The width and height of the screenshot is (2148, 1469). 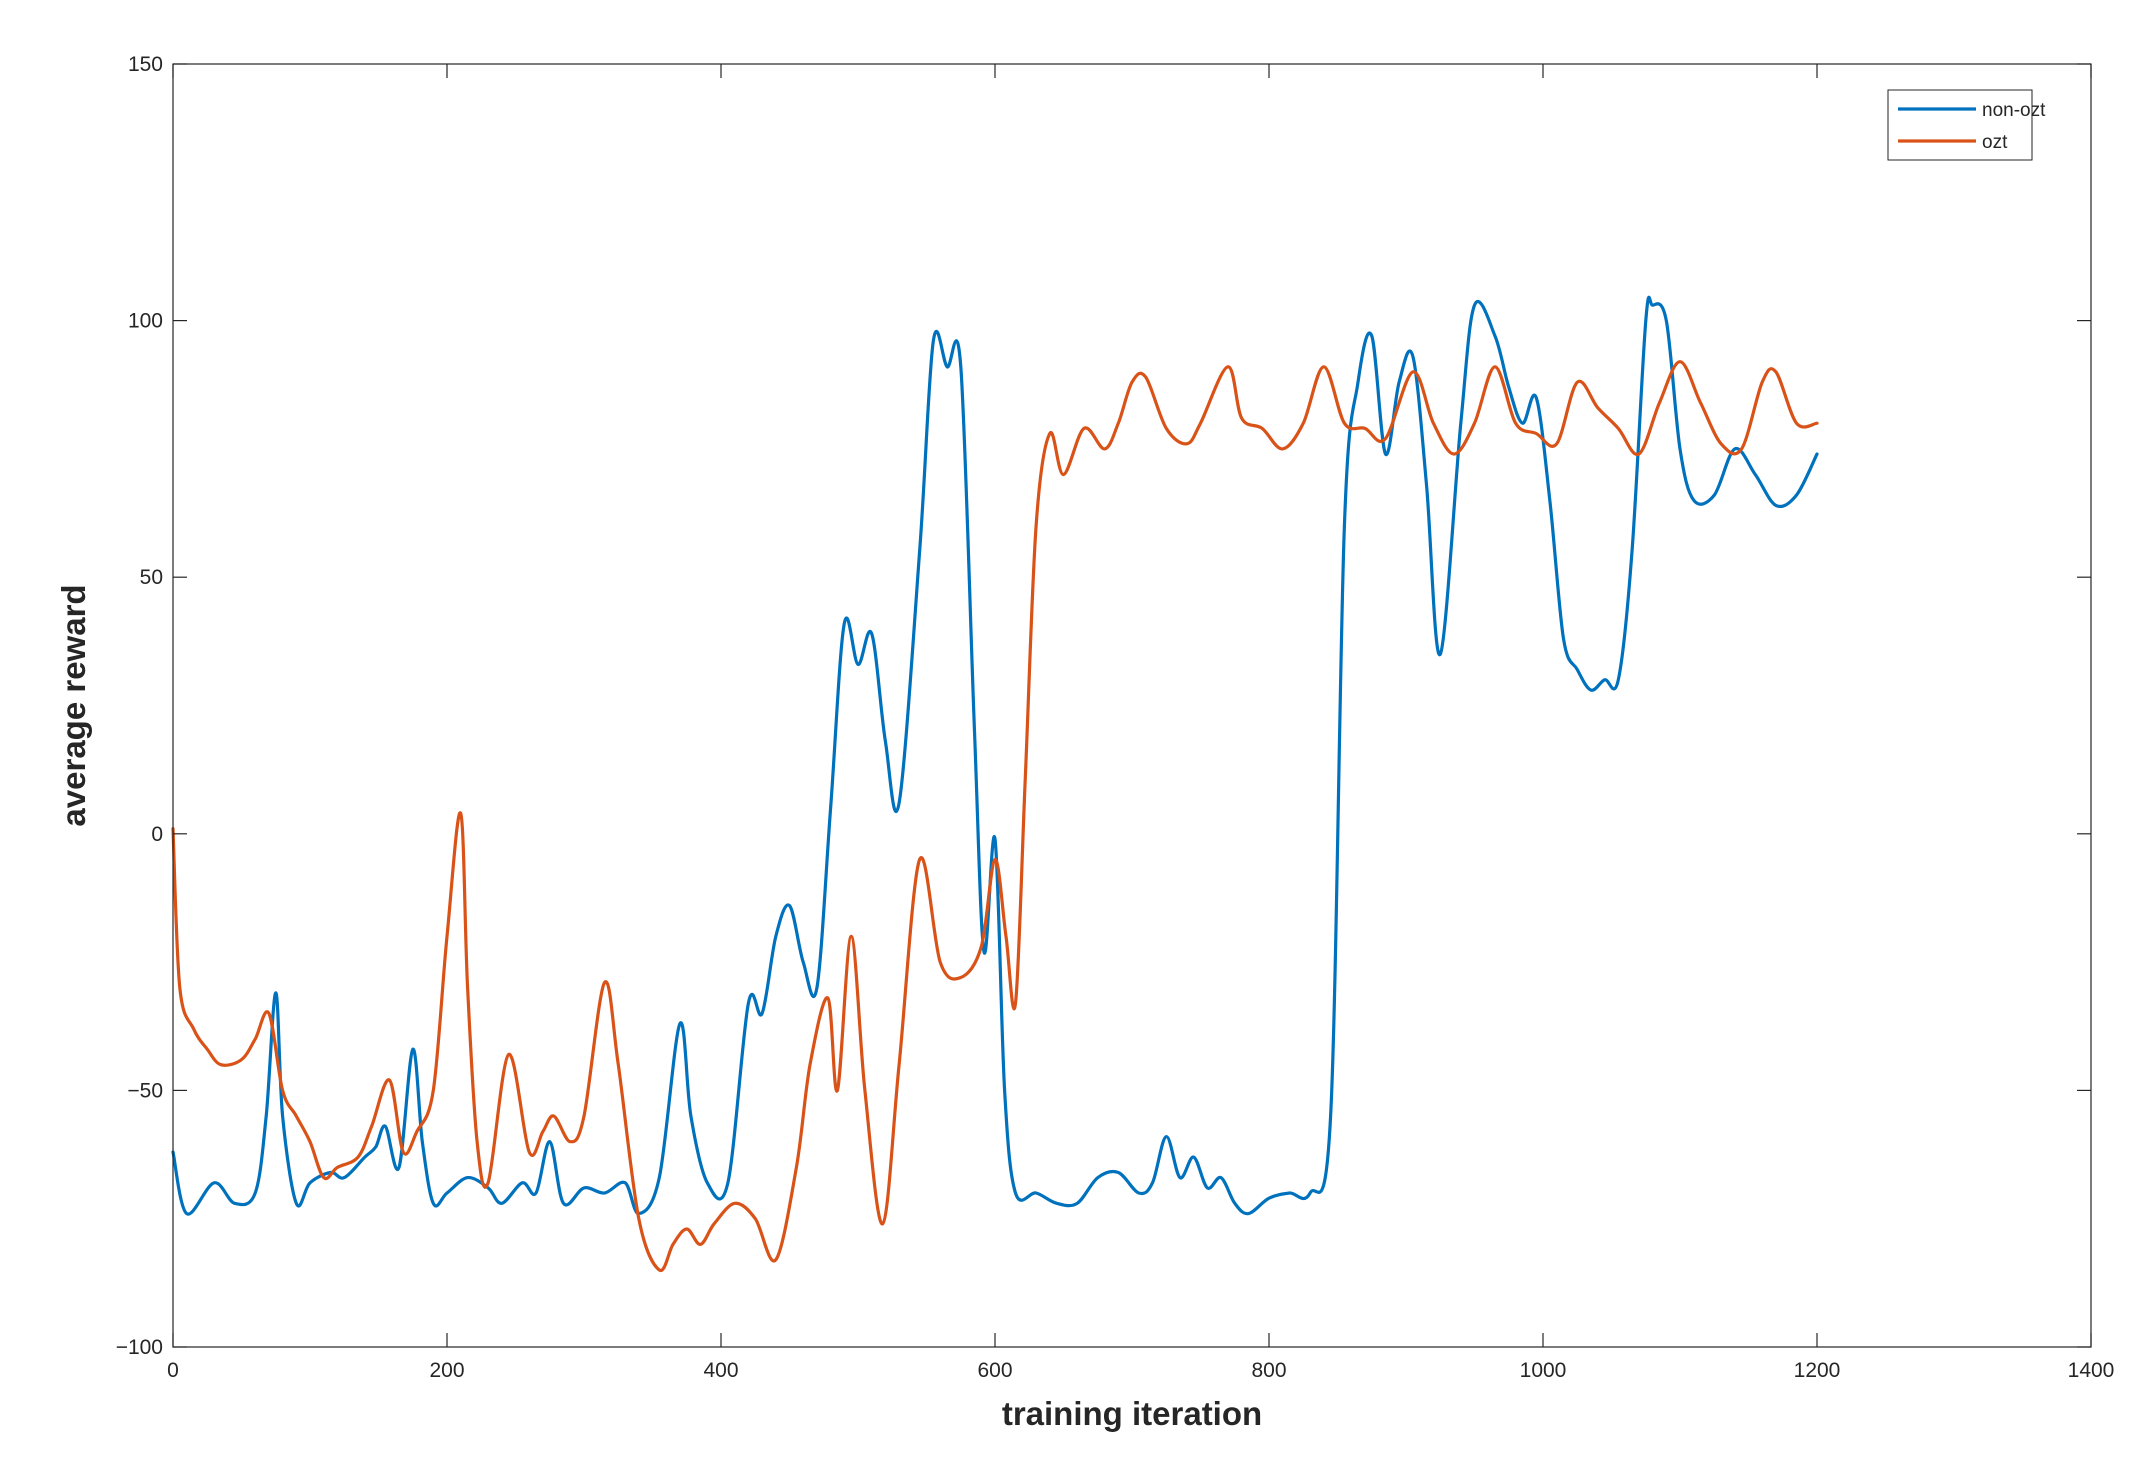 What do you see at coordinates (157, 834) in the screenshot?
I see `y-tick-label: 0` at bounding box center [157, 834].